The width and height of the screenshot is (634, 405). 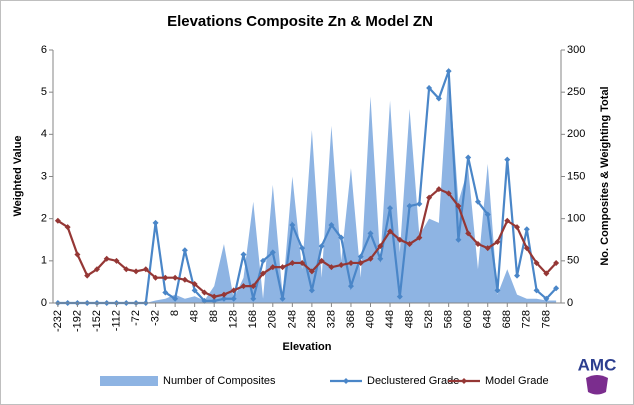 What do you see at coordinates (116, 320) in the screenshot?
I see `x-tick-label: -112` at bounding box center [116, 320].